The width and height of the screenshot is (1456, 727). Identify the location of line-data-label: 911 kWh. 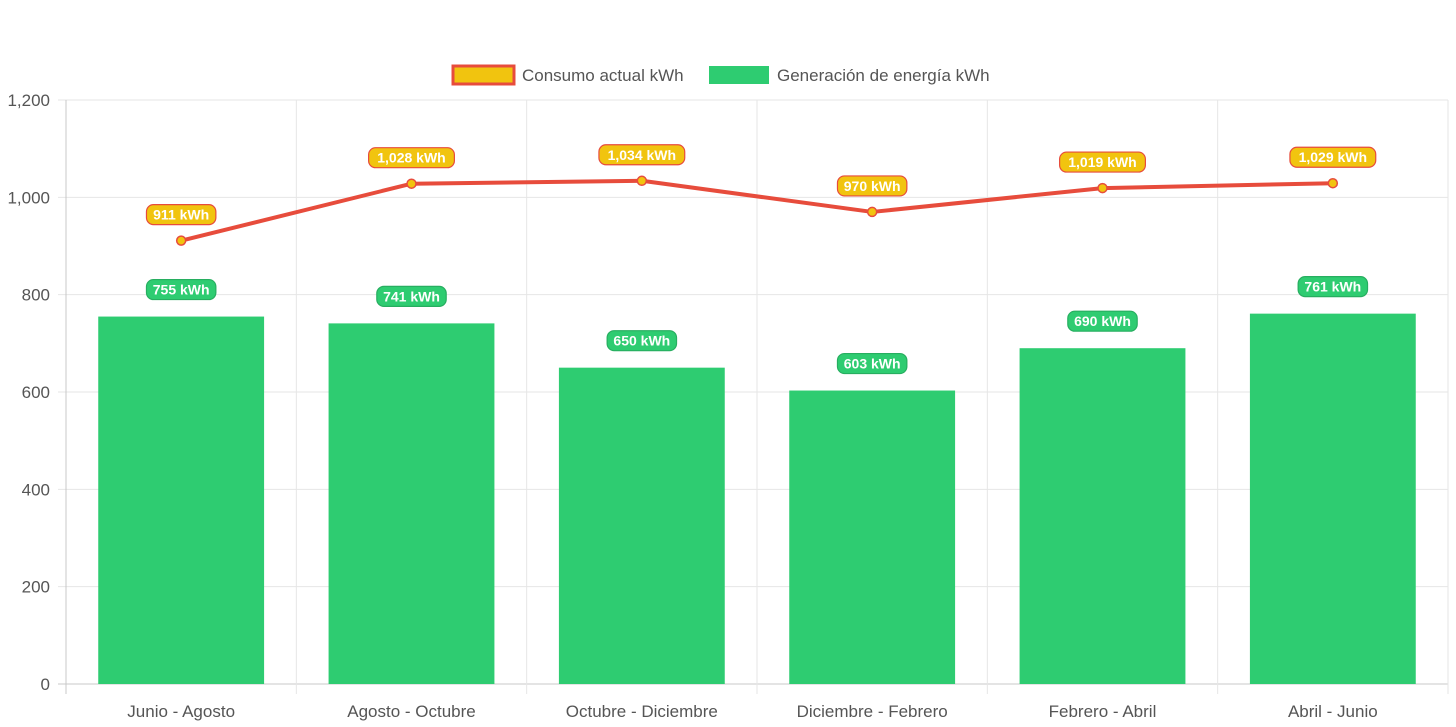
(181, 215).